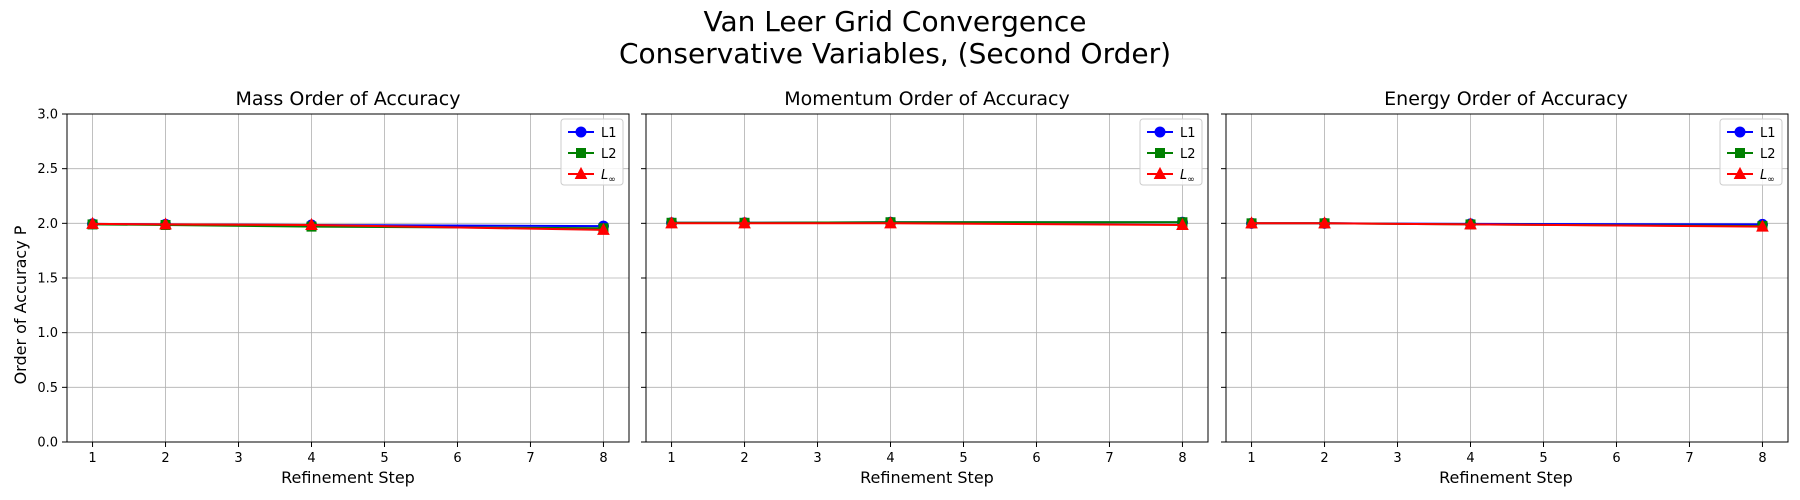 This screenshot has width=1800, height=500. I want to click on y-axis-label: Order of Accuracy P, so click(20, 304).